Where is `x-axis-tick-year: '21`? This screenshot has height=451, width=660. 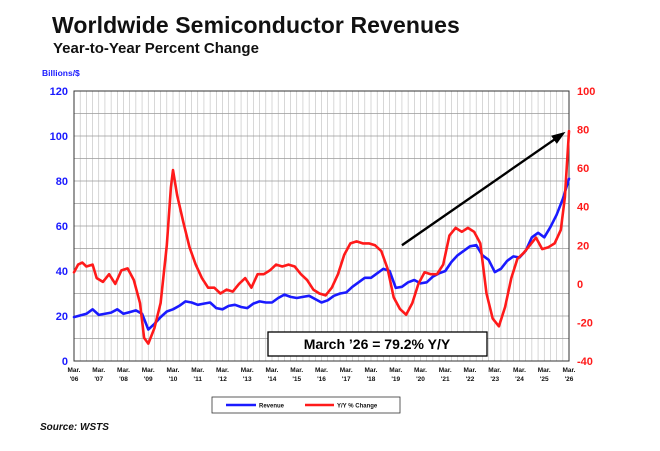
x-axis-tick-year: '21 is located at coordinates (445, 379).